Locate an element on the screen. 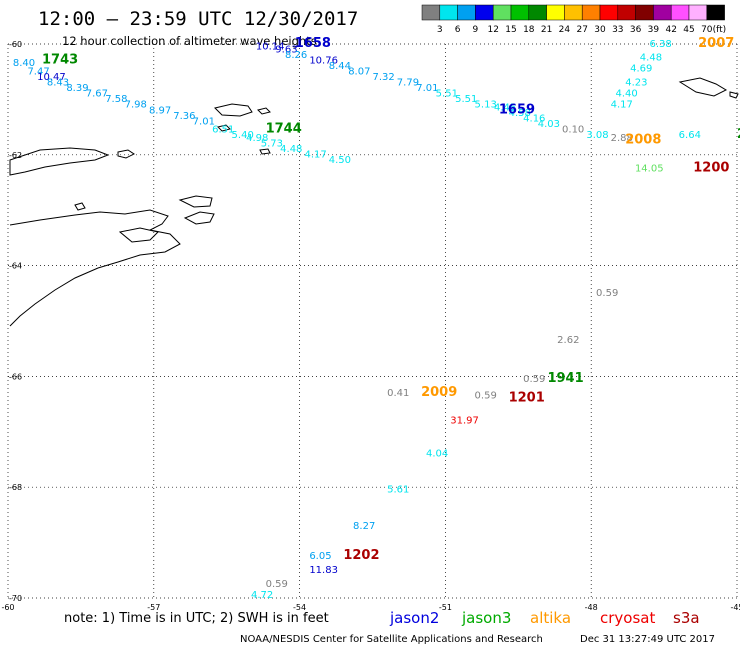 The width and height of the screenshot is (740, 650). swh-value-label: 7.79 is located at coordinates (408, 83).